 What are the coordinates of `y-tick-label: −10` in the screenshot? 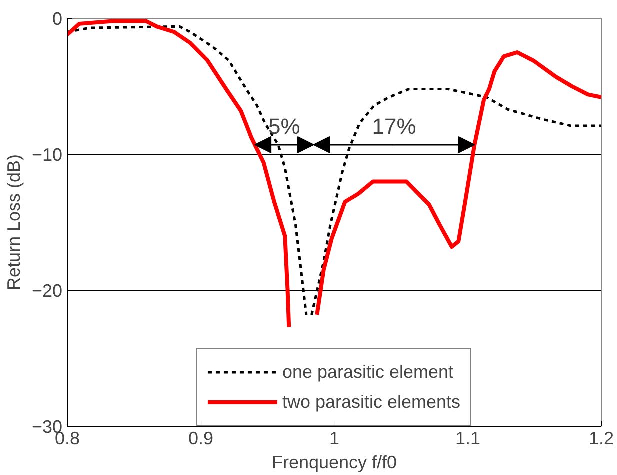 It's located at (47, 155).